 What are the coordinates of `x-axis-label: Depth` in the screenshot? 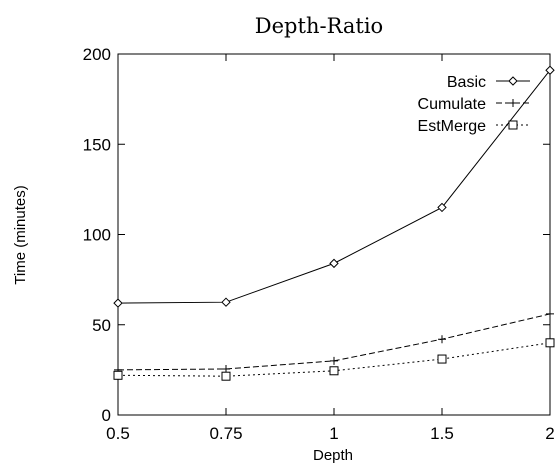 It's located at (333, 455).